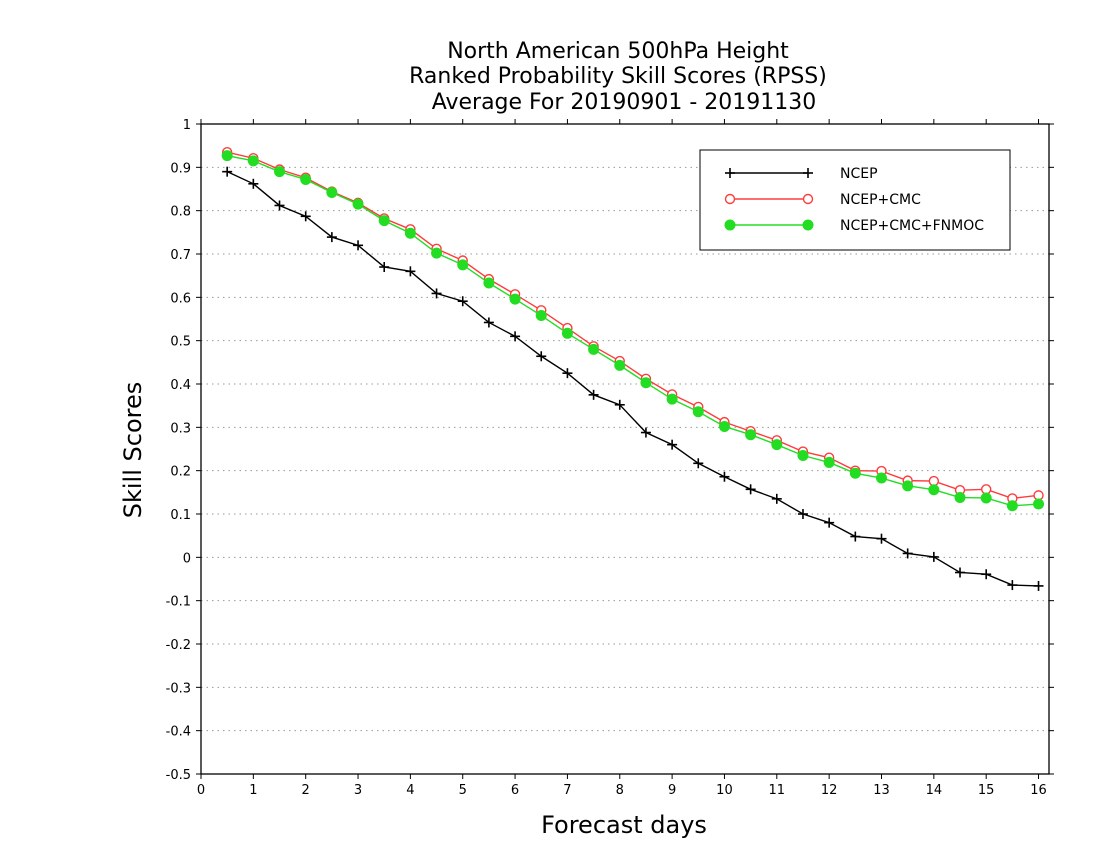 This screenshot has height=850, width=1100. What do you see at coordinates (567, 790) in the screenshot?
I see `x-tick-label: 7` at bounding box center [567, 790].